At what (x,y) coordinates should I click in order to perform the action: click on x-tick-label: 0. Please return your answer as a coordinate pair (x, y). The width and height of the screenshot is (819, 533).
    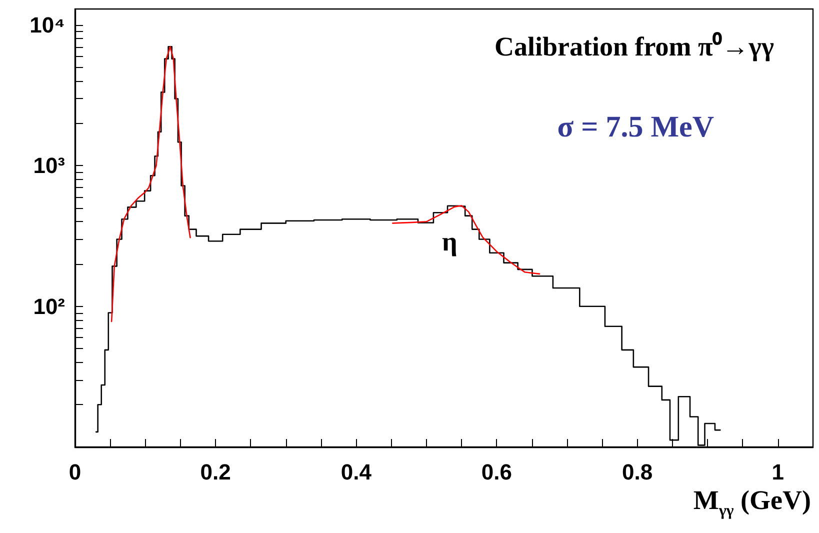
    Looking at the image, I should click on (75, 472).